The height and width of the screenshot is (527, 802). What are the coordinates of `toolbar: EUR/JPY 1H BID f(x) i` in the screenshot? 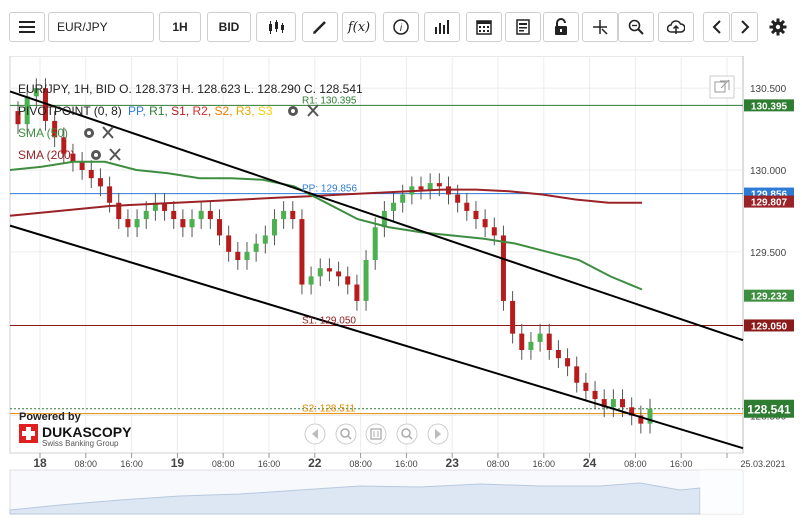 It's located at (401, 28).